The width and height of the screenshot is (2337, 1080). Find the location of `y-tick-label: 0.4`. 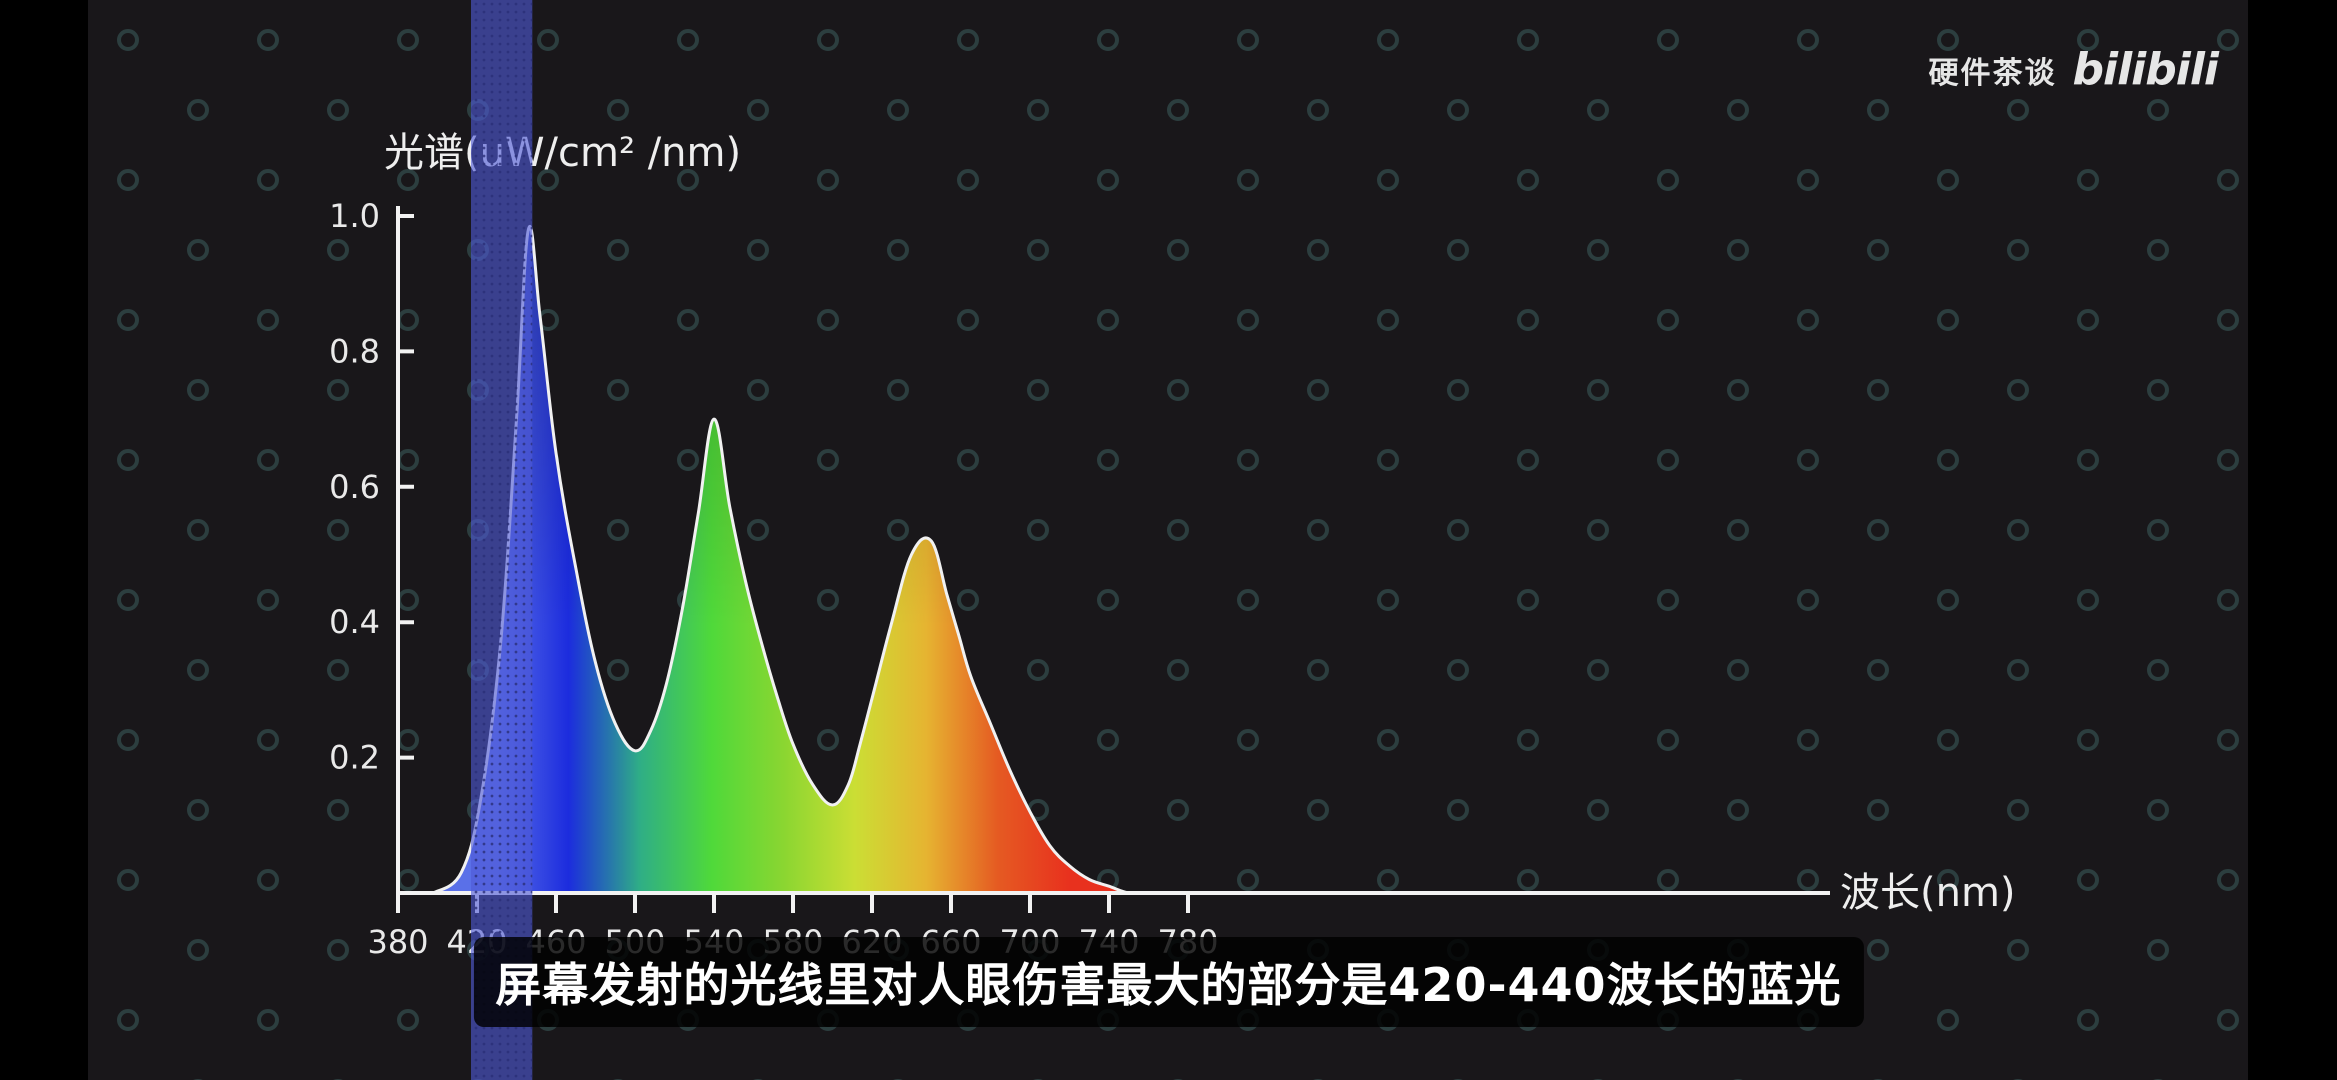

y-tick-label: 0.4 is located at coordinates (354, 622).